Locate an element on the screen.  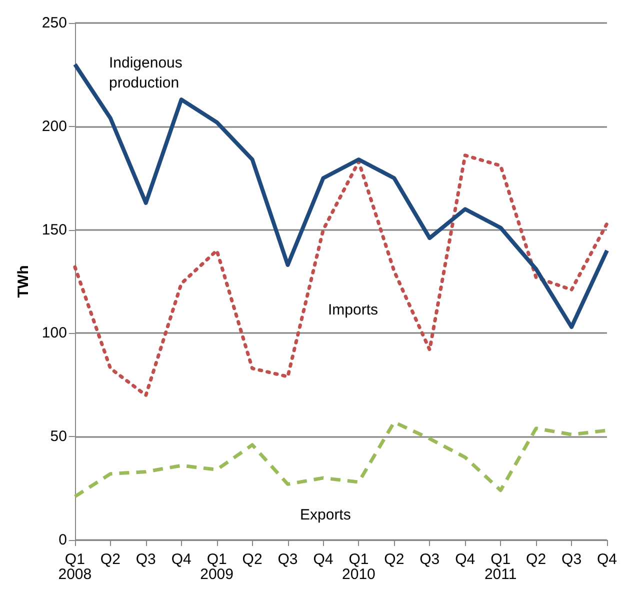
y-tick-label: 50 is located at coordinates (58, 437).